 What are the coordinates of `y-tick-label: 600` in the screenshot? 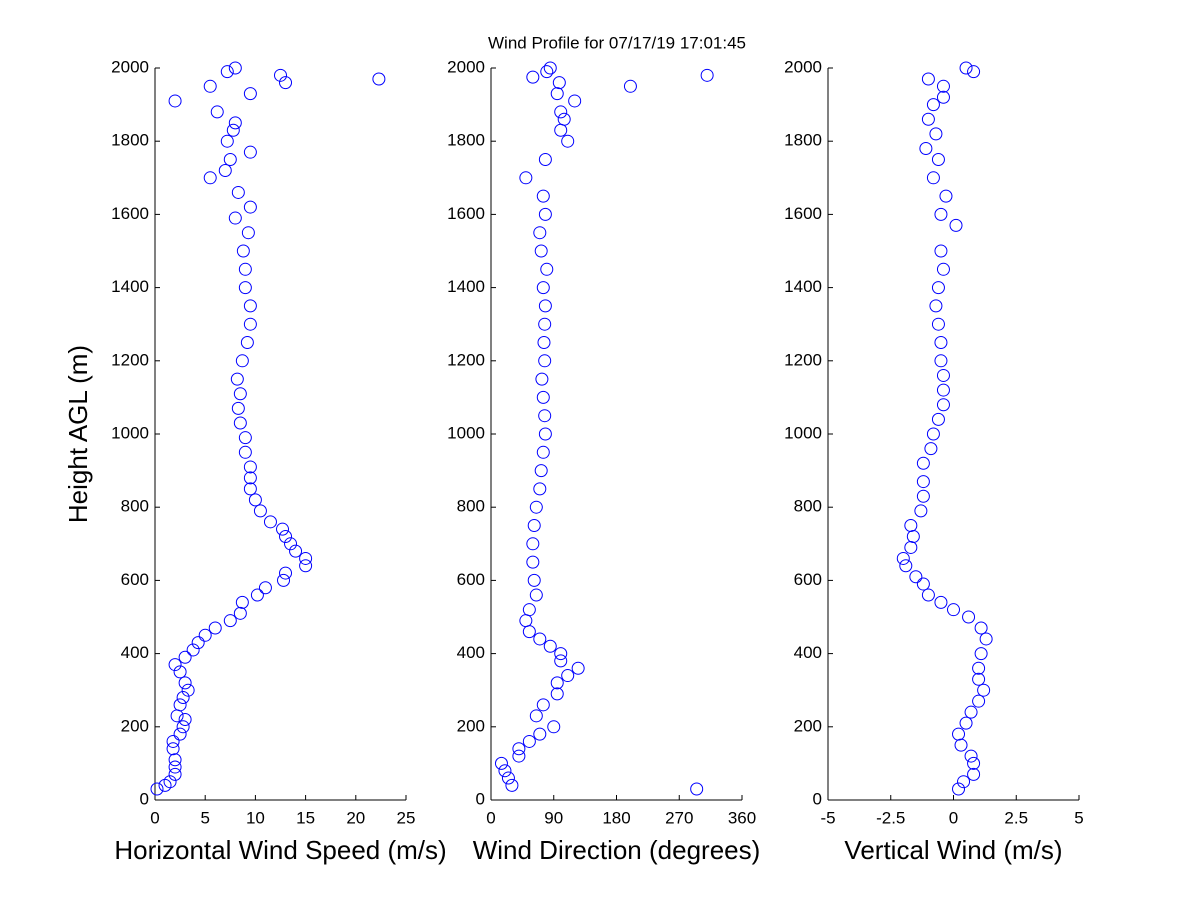 It's located at (135, 579).